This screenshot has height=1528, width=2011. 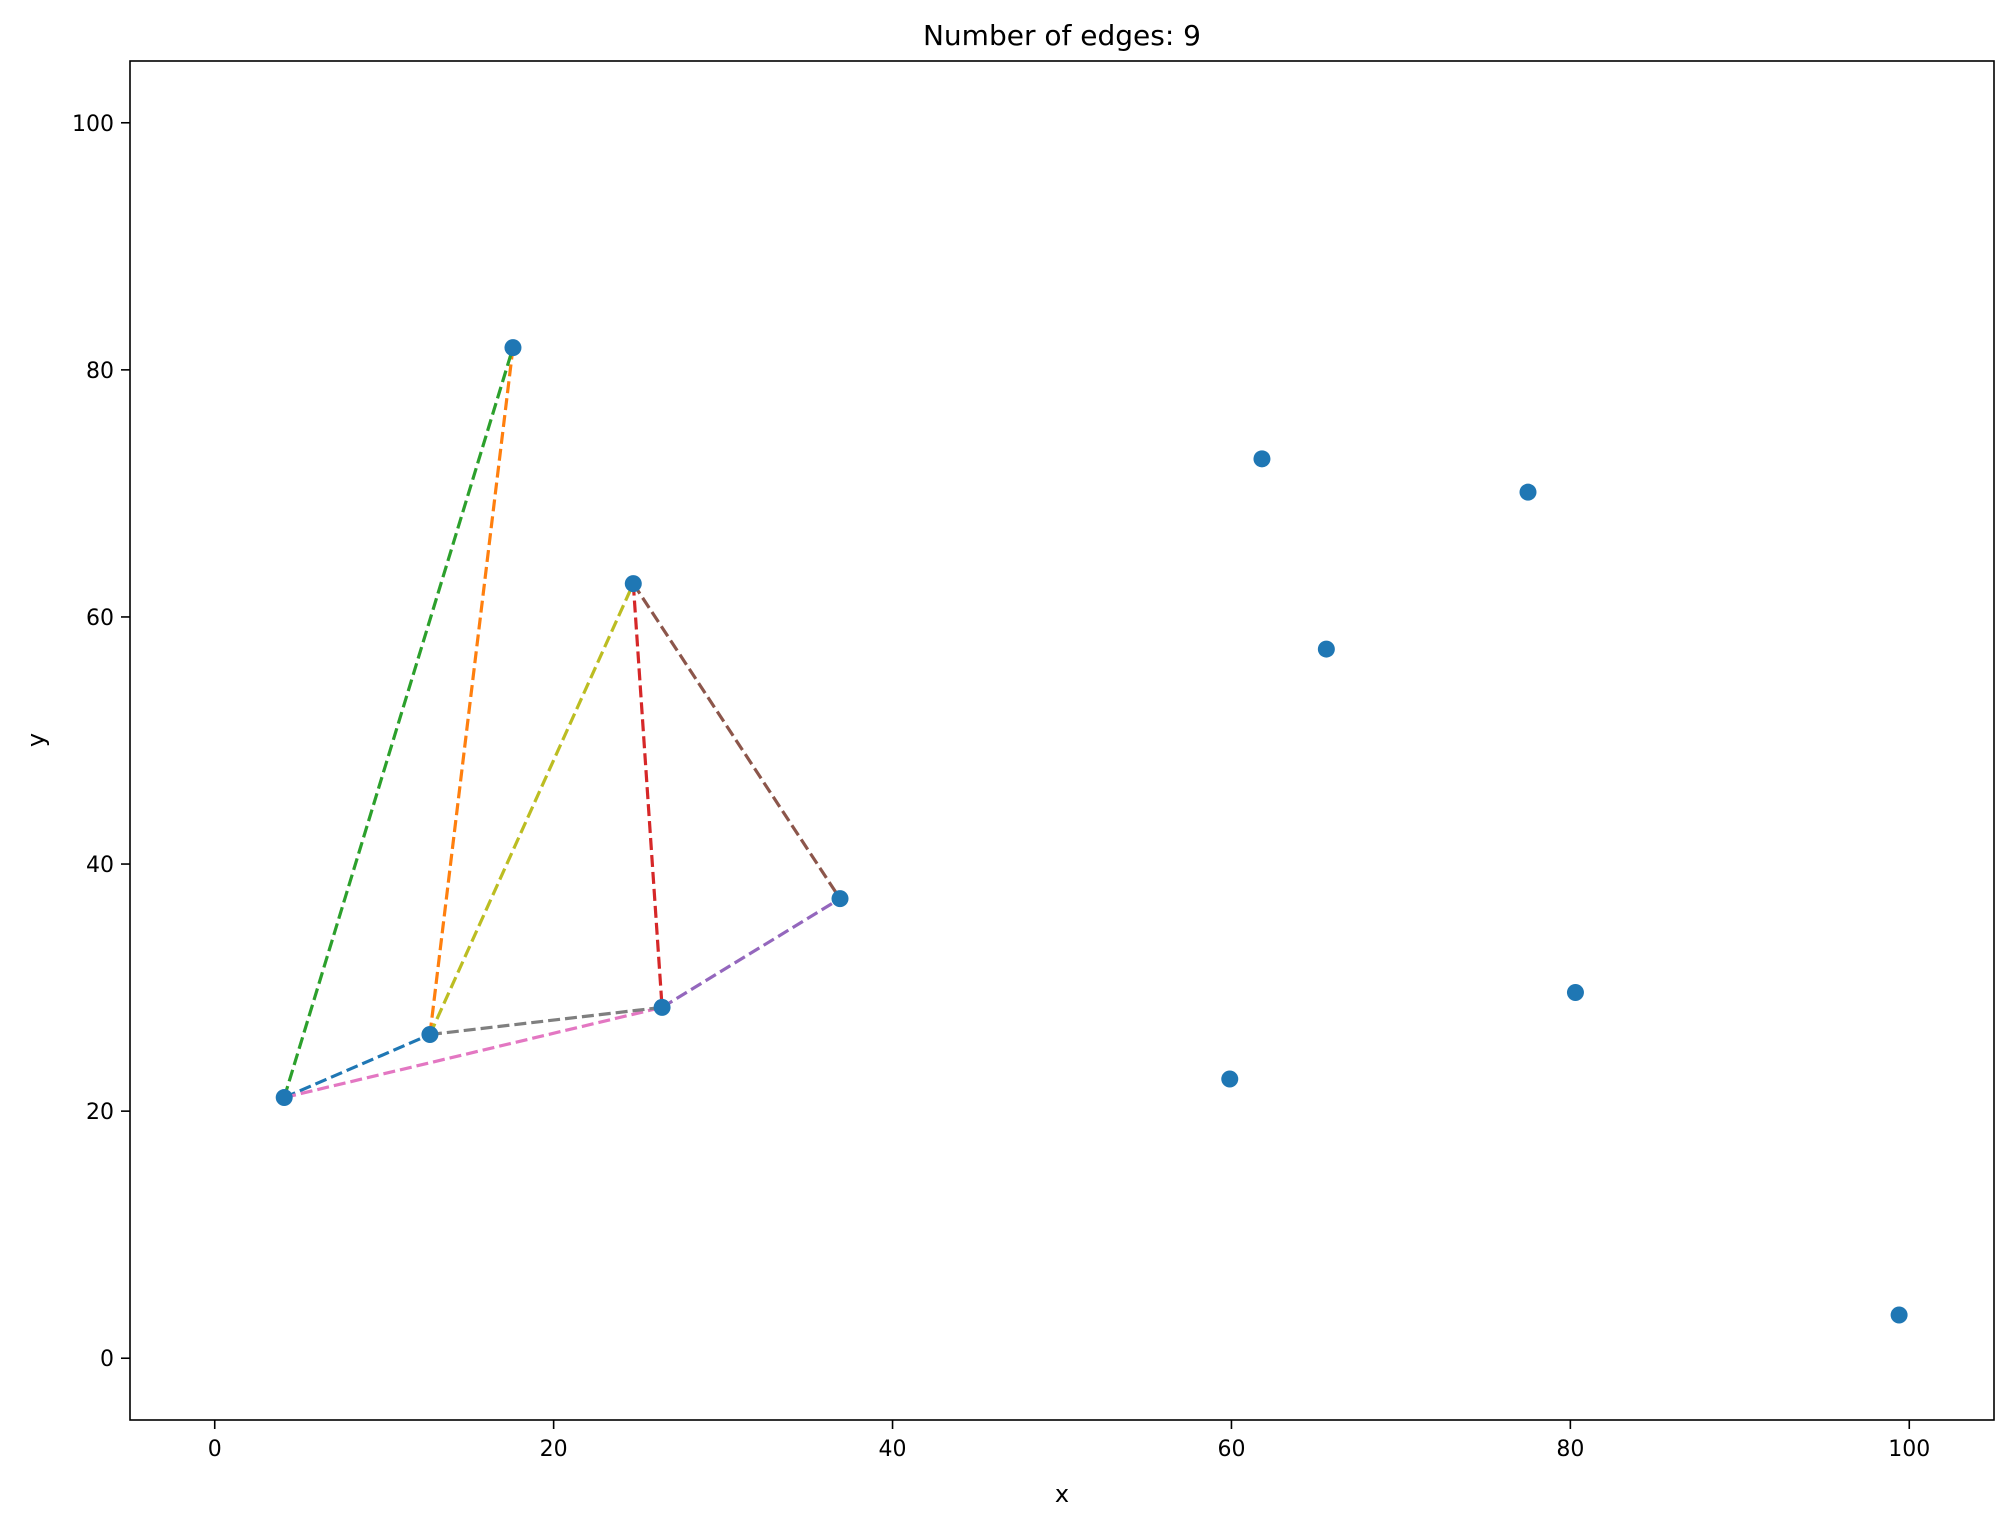 What do you see at coordinates (1570, 1449) in the screenshot?
I see `x-tick-label: 80` at bounding box center [1570, 1449].